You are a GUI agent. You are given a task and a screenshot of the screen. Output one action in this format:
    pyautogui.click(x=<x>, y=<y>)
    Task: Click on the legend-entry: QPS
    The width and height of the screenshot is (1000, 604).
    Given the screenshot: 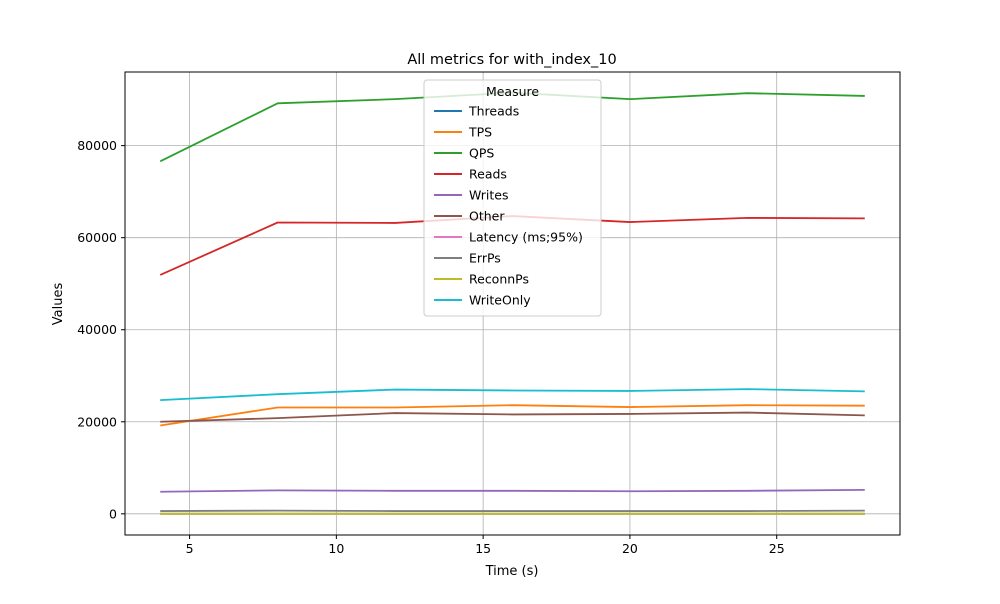 What is the action you would take?
    pyautogui.click(x=481, y=153)
    